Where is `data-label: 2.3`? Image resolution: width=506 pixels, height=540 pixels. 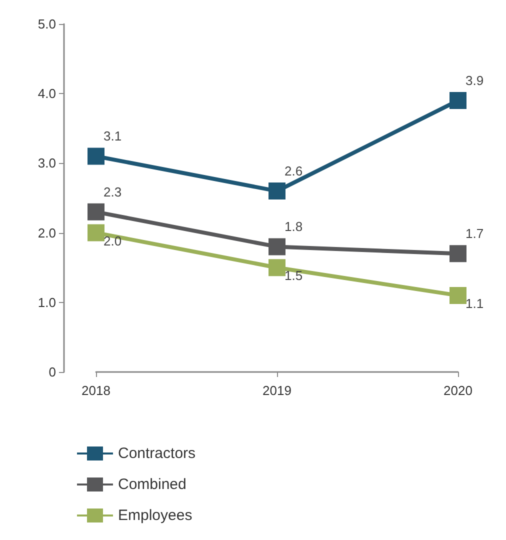 data-label: 2.3 is located at coordinates (113, 192).